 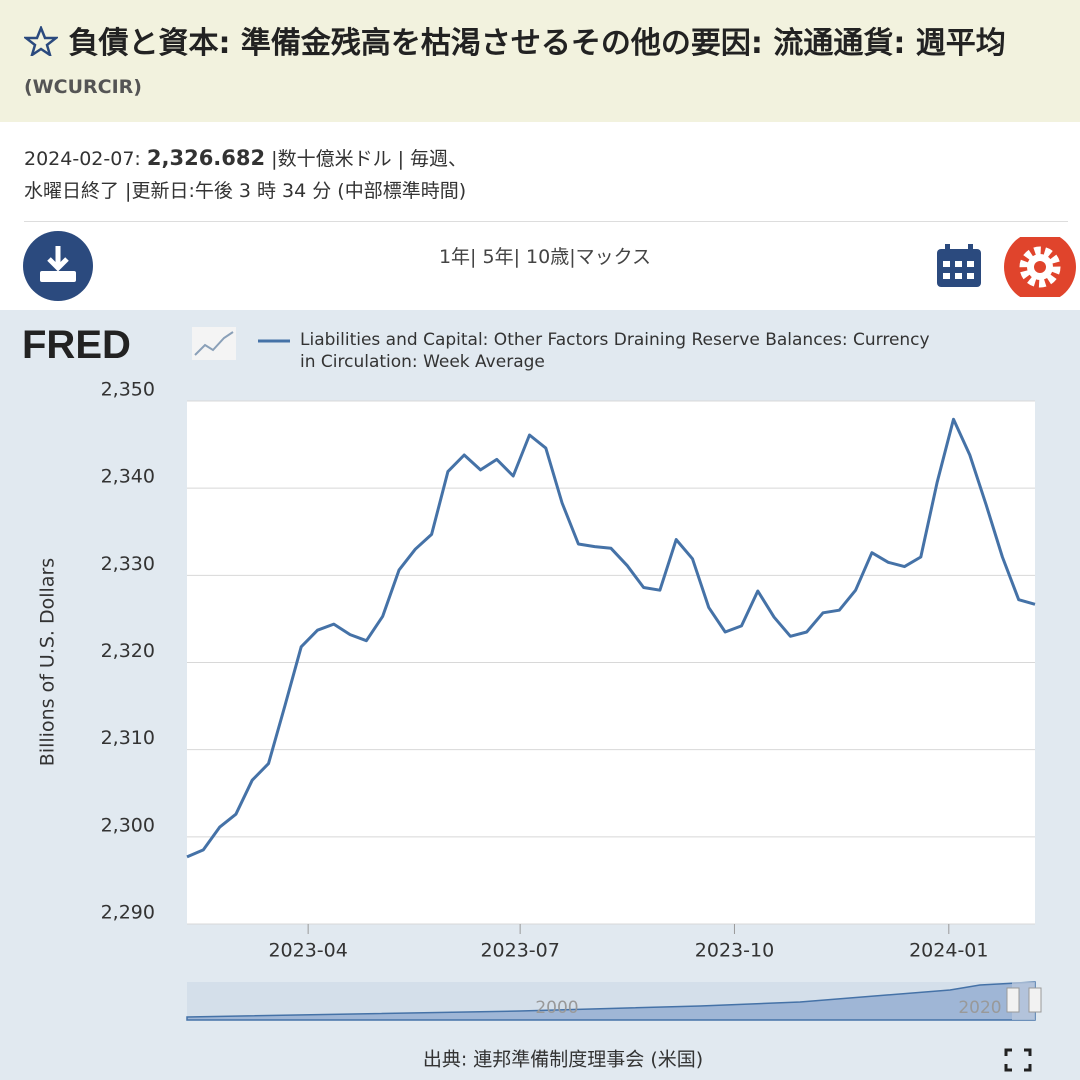 I want to click on meta-updated: 水曜日終了 |更新日:午後 3 時 34 分 (中部標準時間), so click(x=245, y=191).